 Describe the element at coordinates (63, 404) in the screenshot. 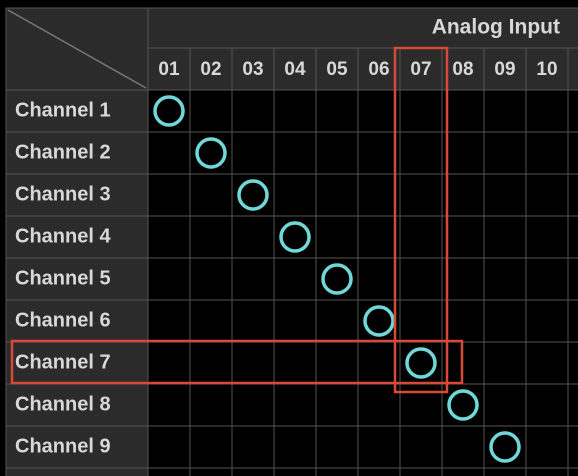

I see `row-label: Channel 8` at that location.